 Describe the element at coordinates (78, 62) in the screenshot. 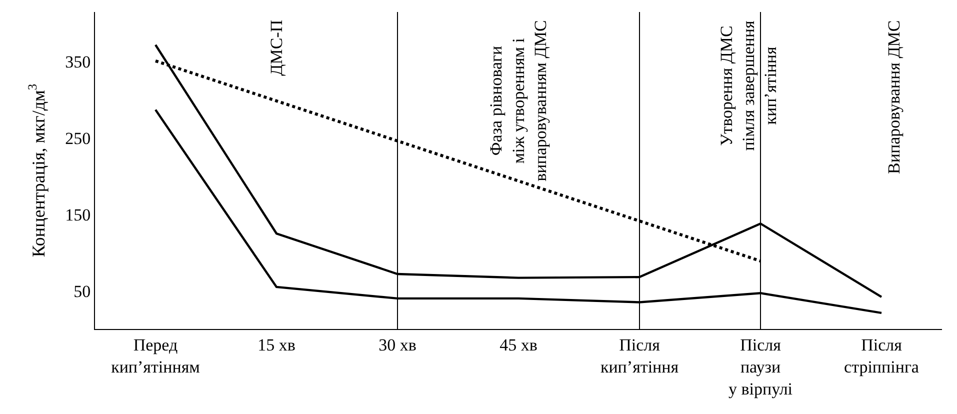

I see `y-tick-label: 350` at that location.